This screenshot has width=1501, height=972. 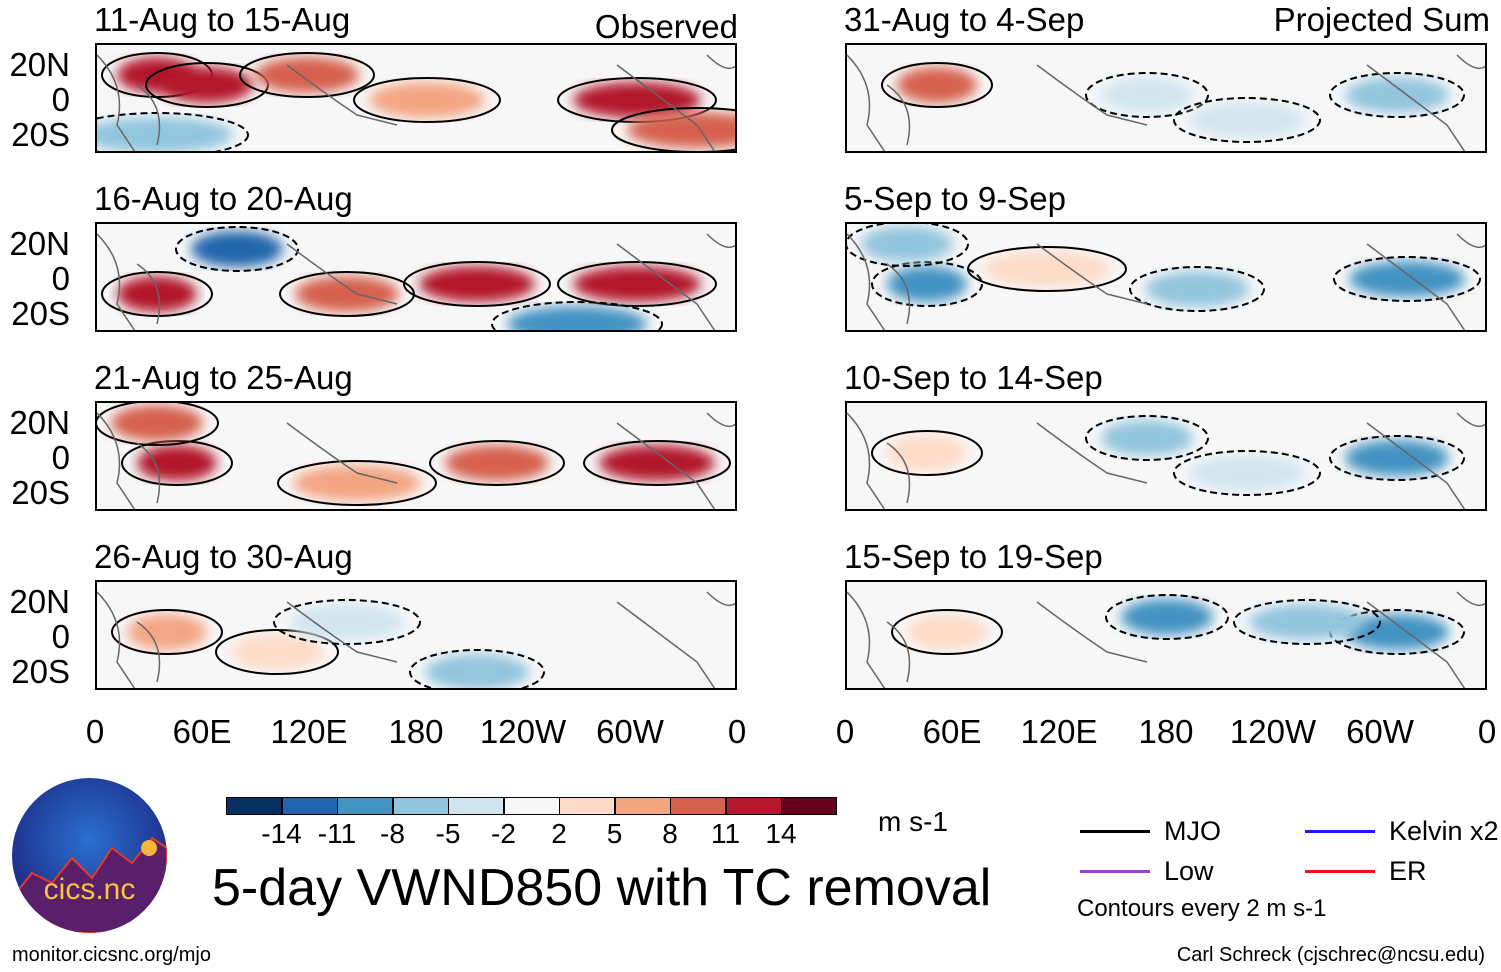 What do you see at coordinates (1381, 19) in the screenshot?
I see `panel-tag-right: Projected Sum` at bounding box center [1381, 19].